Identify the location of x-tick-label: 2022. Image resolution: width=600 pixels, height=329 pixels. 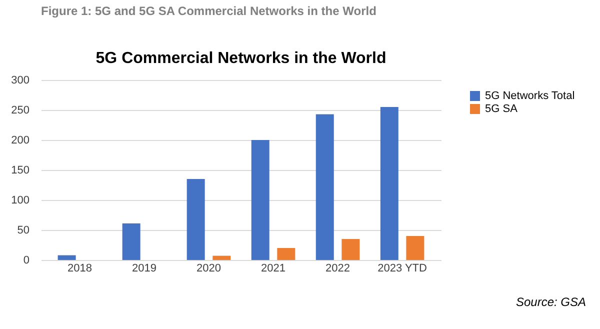
(338, 268).